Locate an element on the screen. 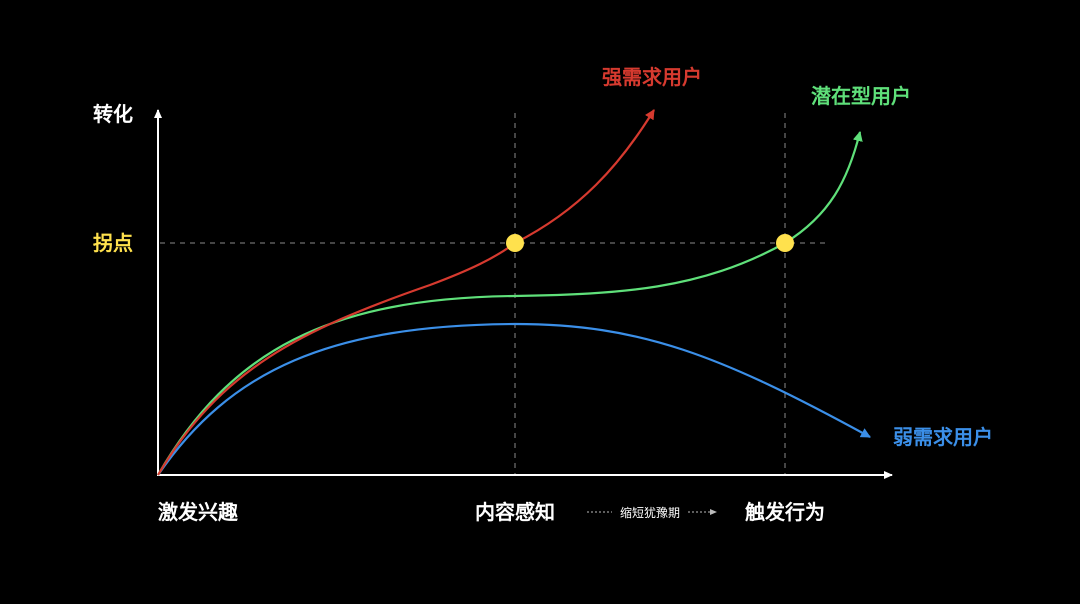  y-axis-label: 转化 is located at coordinates (113, 114).